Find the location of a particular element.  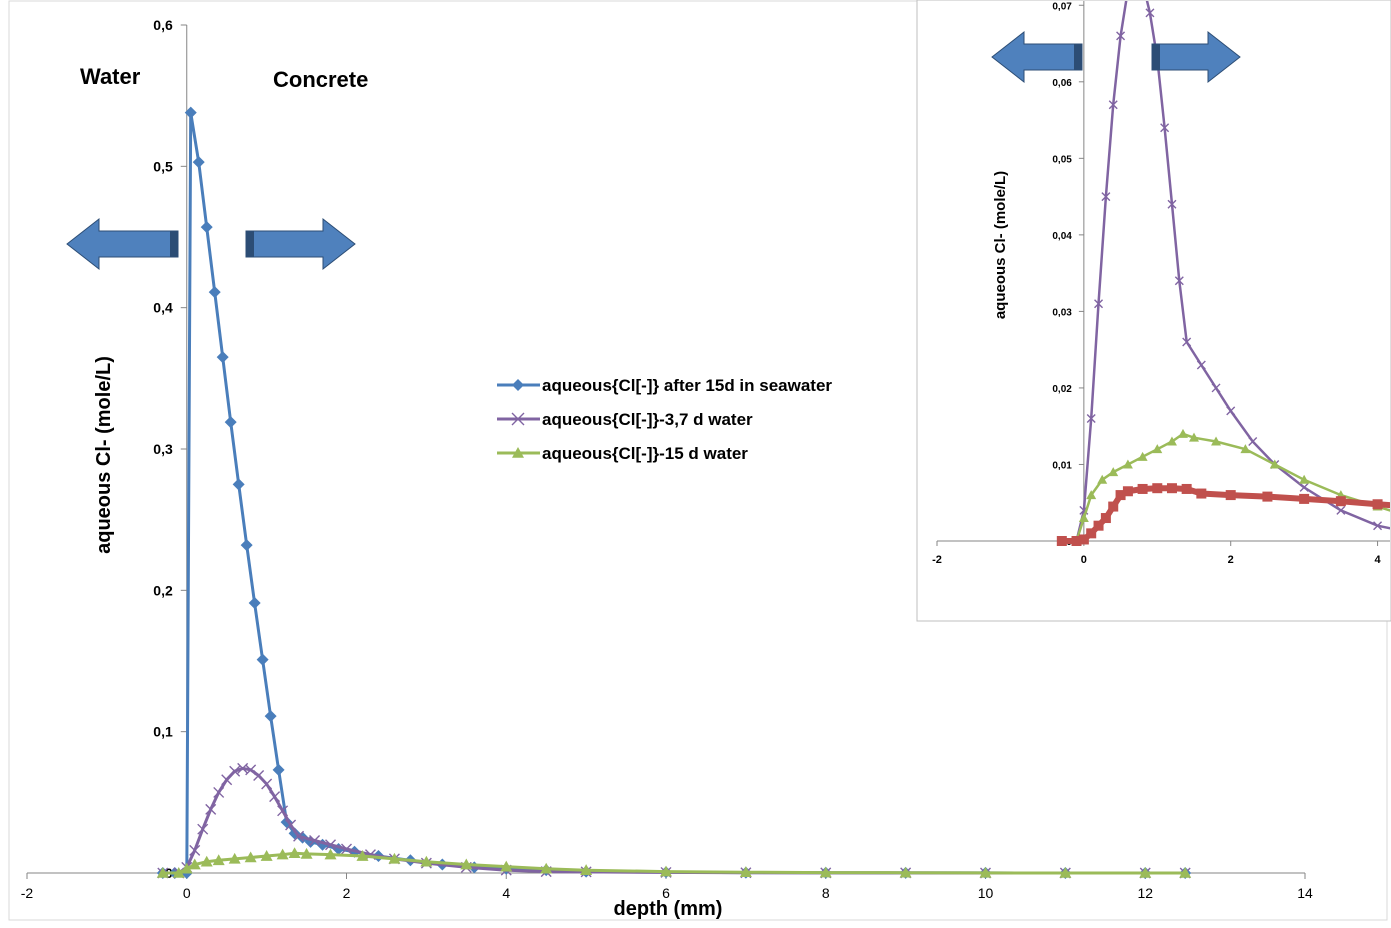

inset-x-tick-label: -2 is located at coordinates (937, 560).